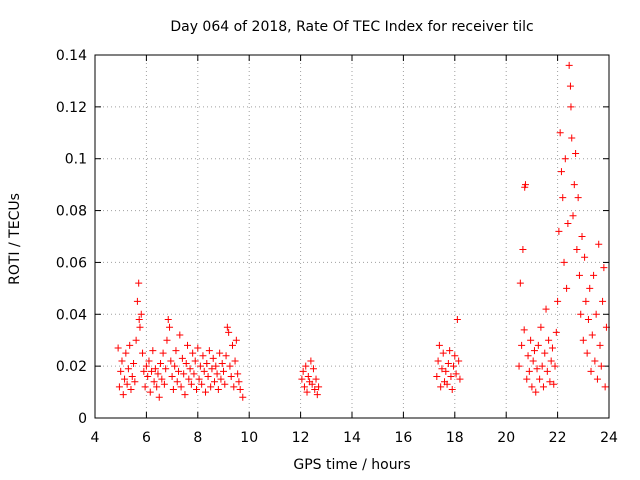  What do you see at coordinates (301, 438) in the screenshot?
I see `x-tick-label: 12` at bounding box center [301, 438].